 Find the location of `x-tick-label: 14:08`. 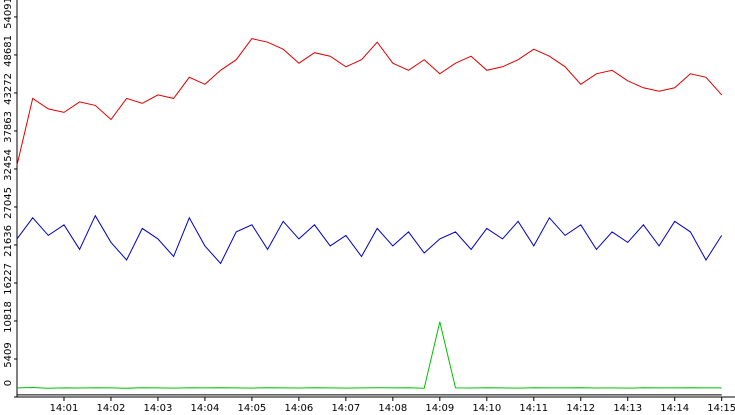

x-tick-label: 14:08 is located at coordinates (392, 408).